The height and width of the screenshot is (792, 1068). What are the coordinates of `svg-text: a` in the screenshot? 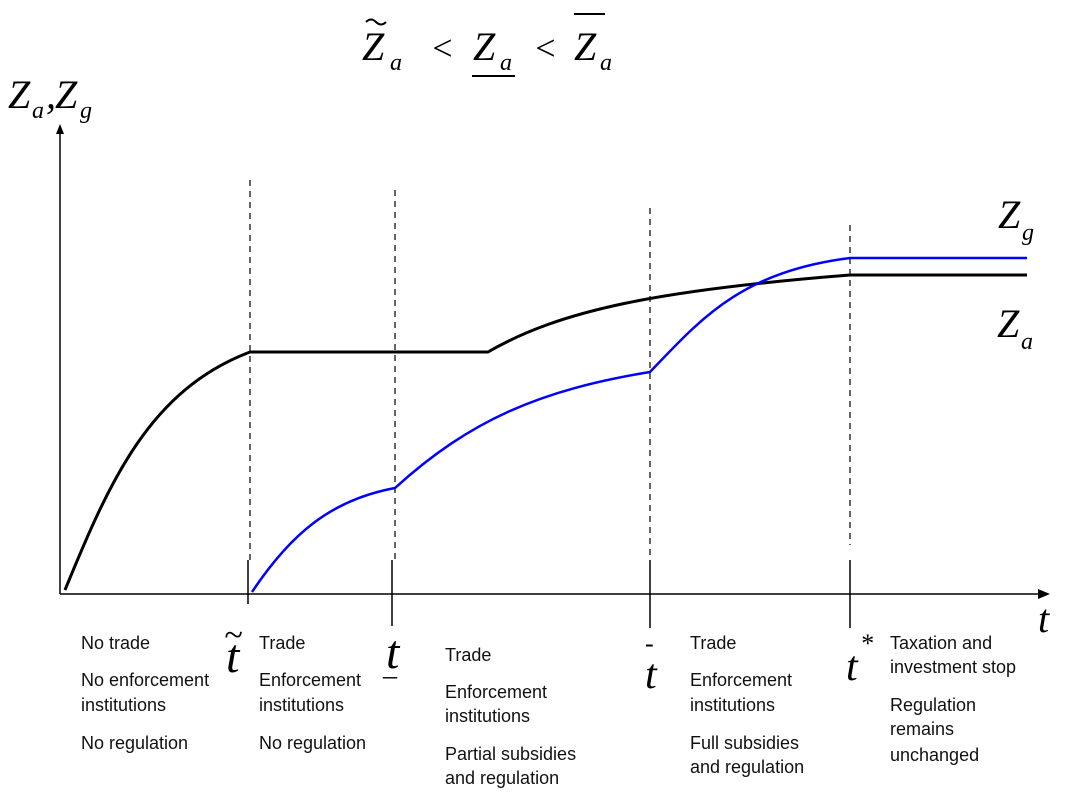 It's located at (1027, 342).